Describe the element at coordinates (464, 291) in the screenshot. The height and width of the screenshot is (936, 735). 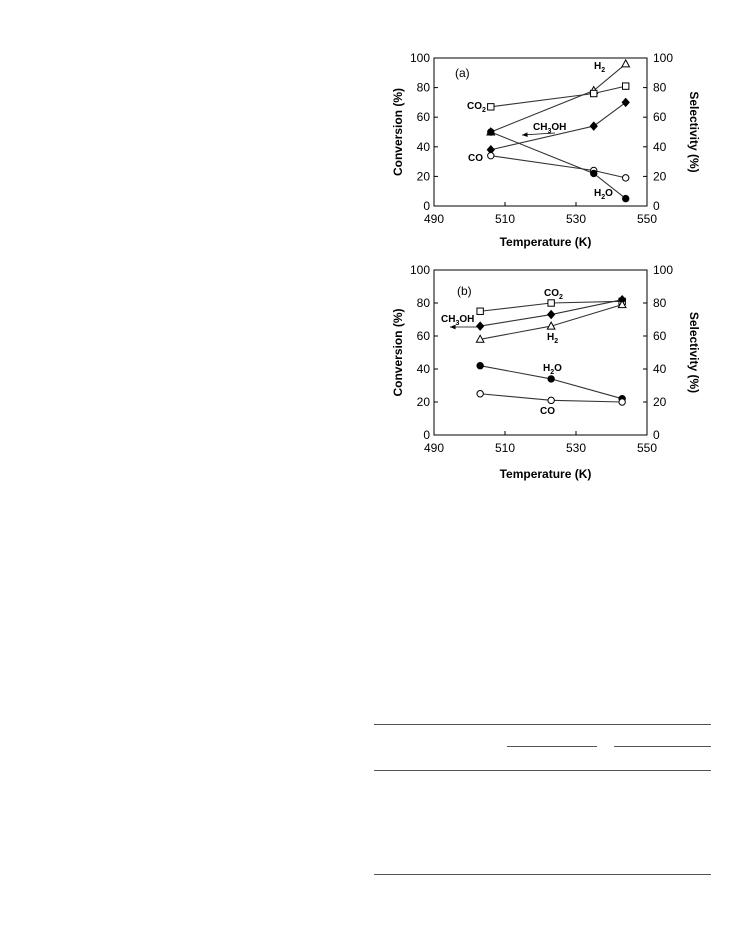
I see `panel-label: (b)` at that location.